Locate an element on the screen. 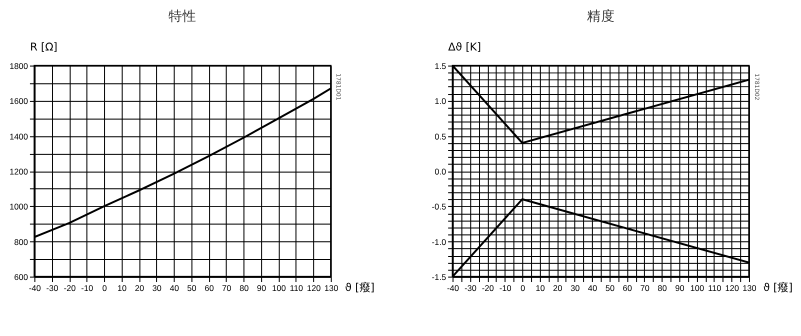 Image resolution: width=801 pixels, height=336 pixels. y-tick-label: 0.0 is located at coordinates (440, 171).